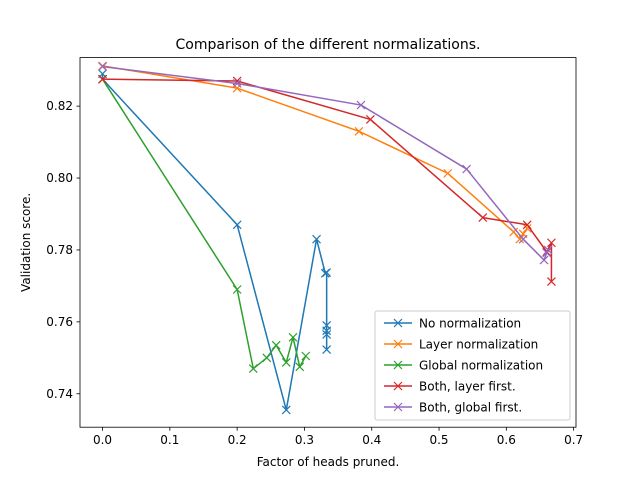 This screenshot has width=640, height=480. What do you see at coordinates (481, 366) in the screenshot?
I see `legend-label: Global normalization` at bounding box center [481, 366].